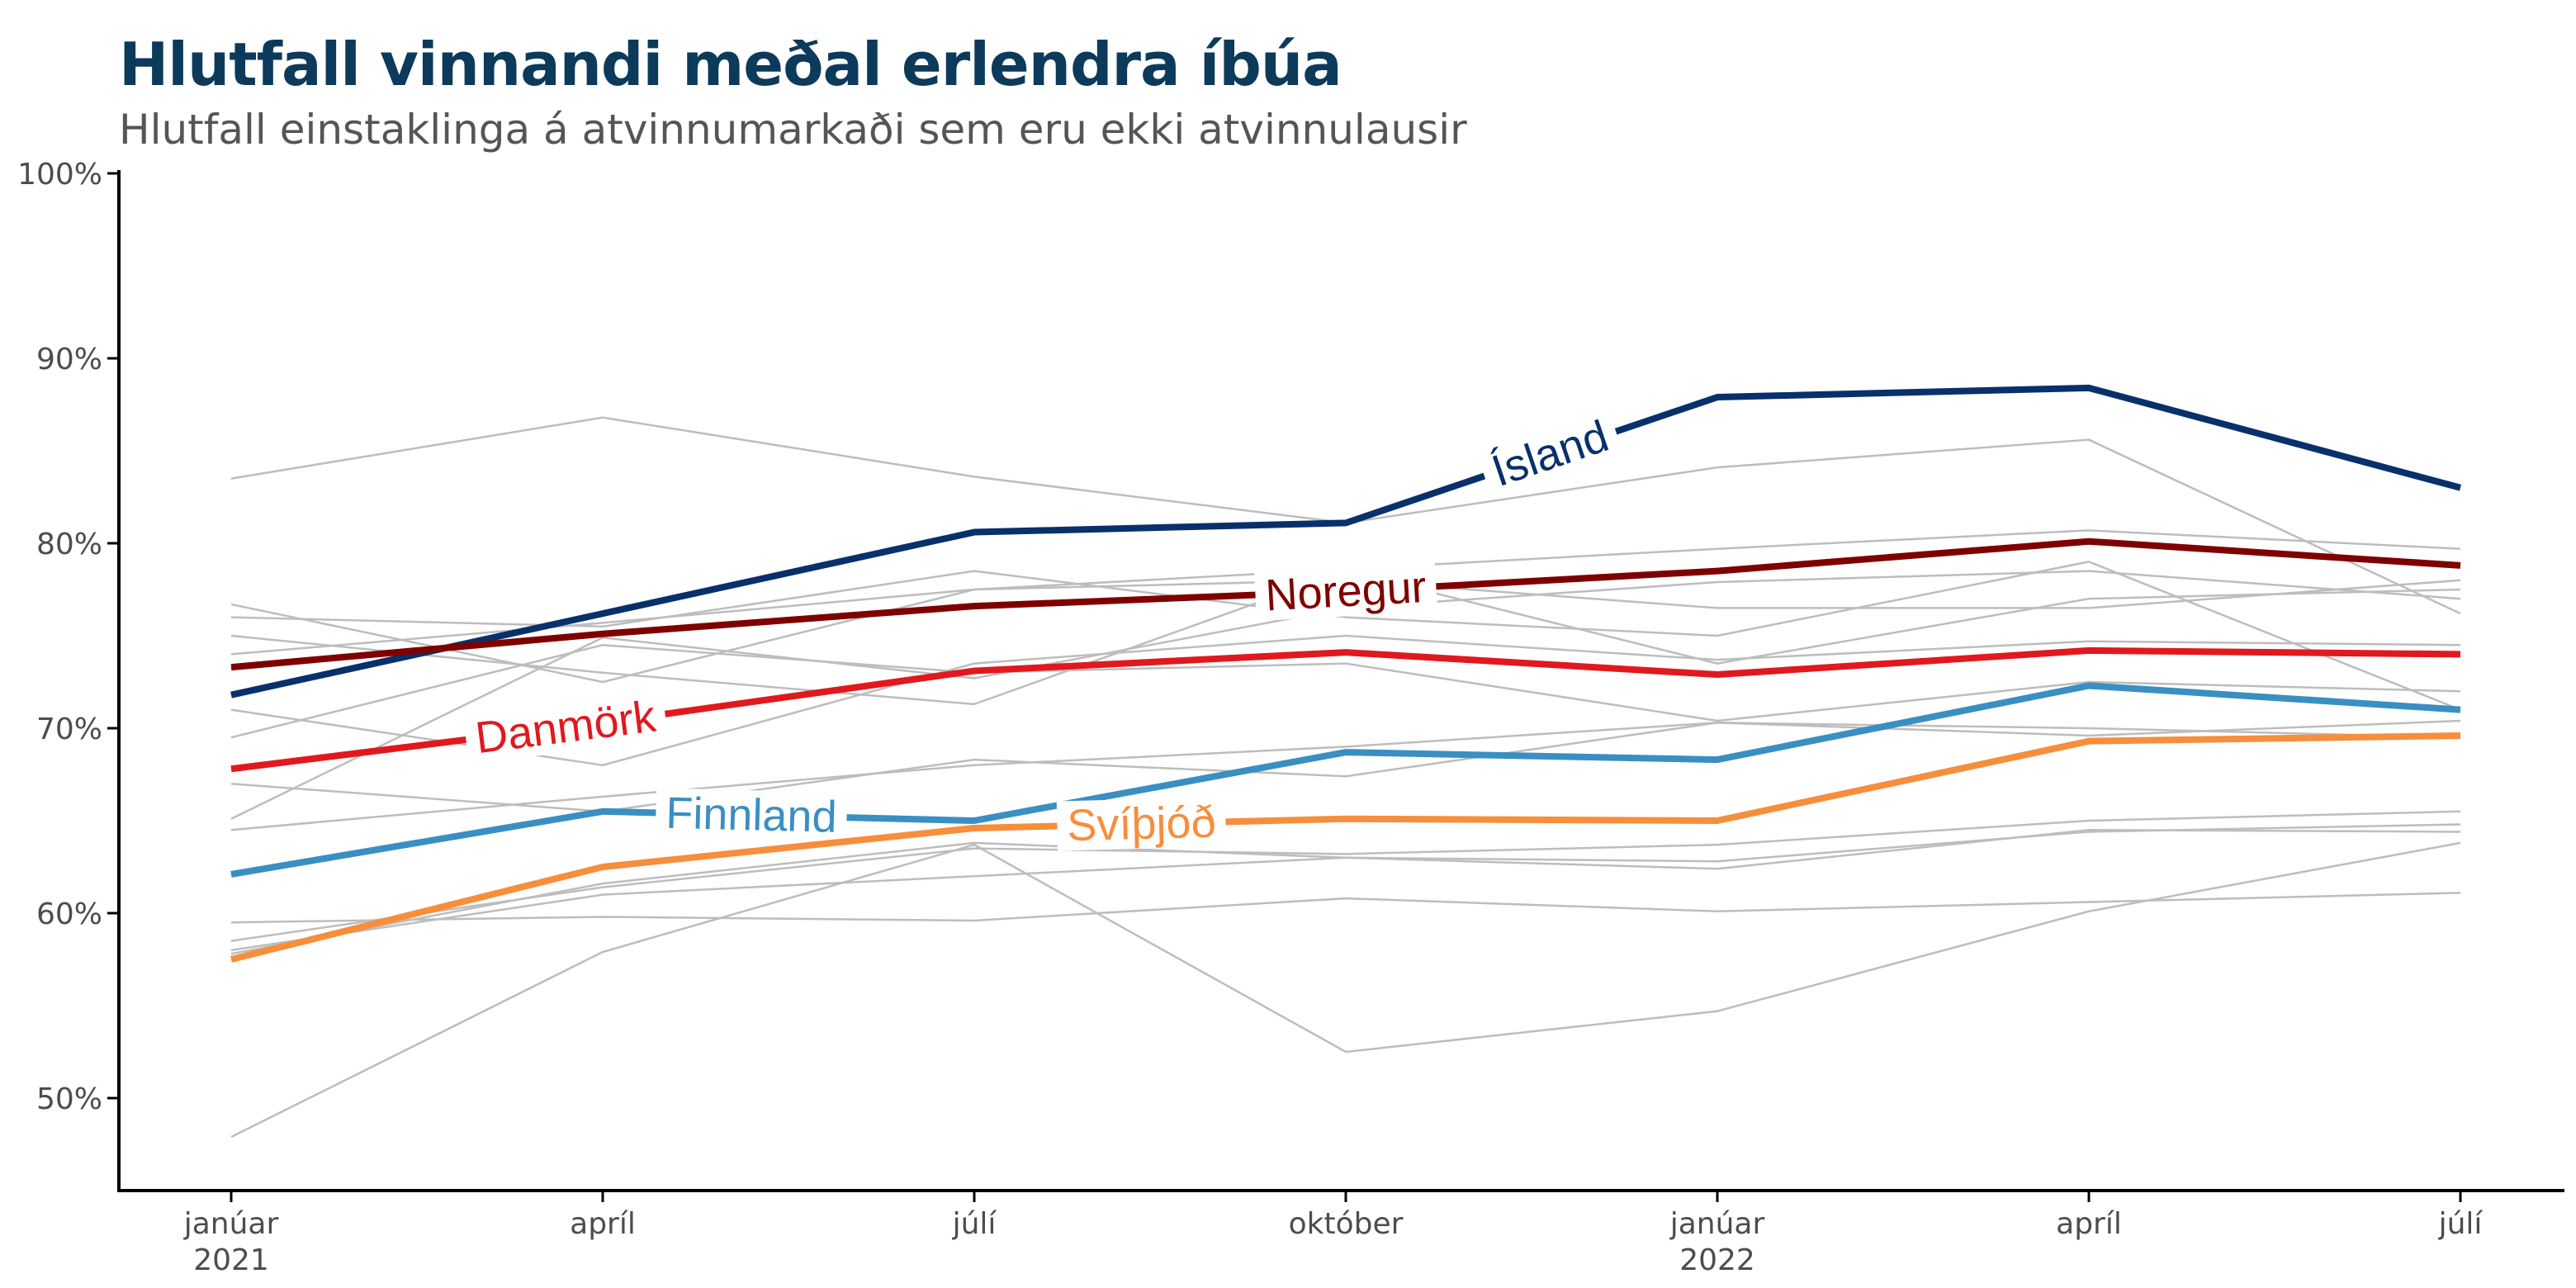  I want to click on x-tick-year-label: 2021, so click(231, 1260).